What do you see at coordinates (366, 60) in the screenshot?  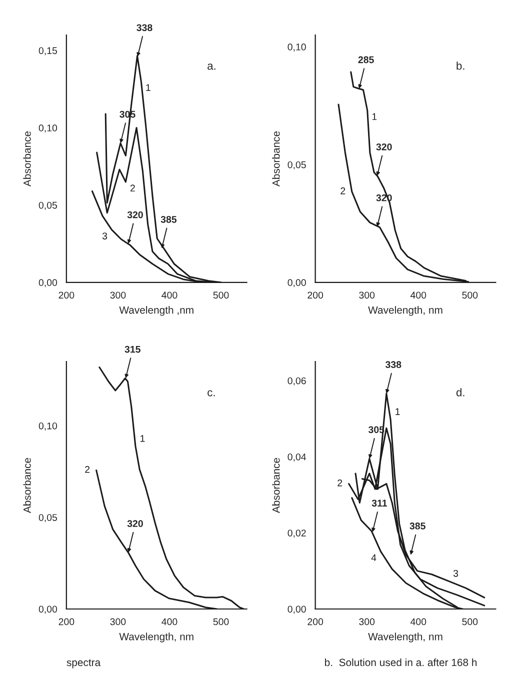 I see `annotation: 285` at bounding box center [366, 60].